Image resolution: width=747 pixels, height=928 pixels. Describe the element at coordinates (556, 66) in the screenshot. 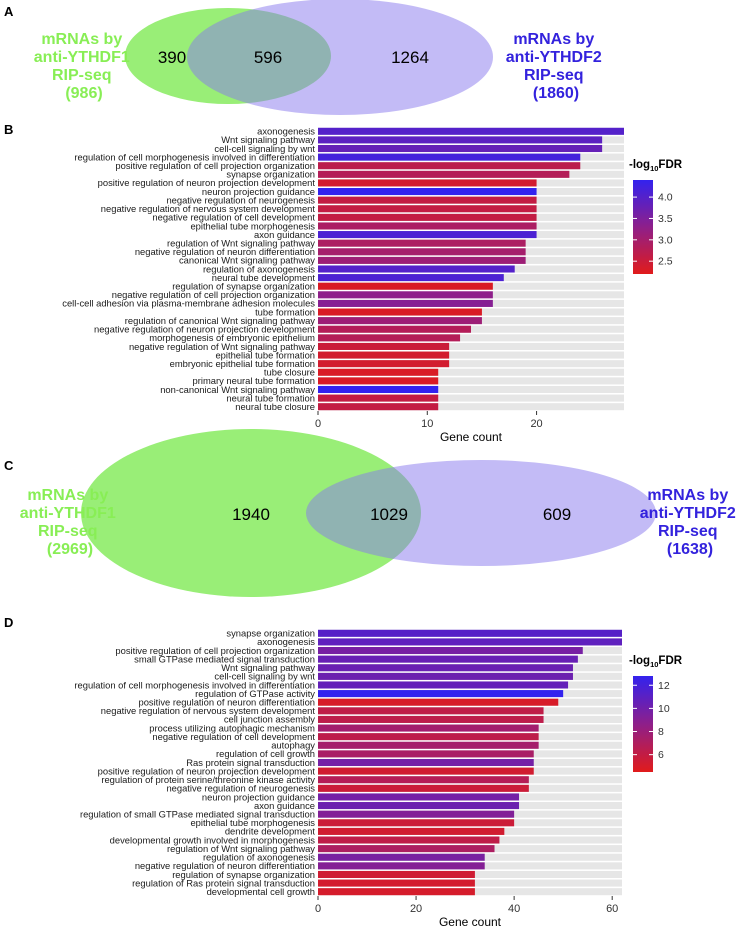

I see `venn-a-right-label: mRNAs by anti-YTHDF2 RIP-seq (1860)` at that location.